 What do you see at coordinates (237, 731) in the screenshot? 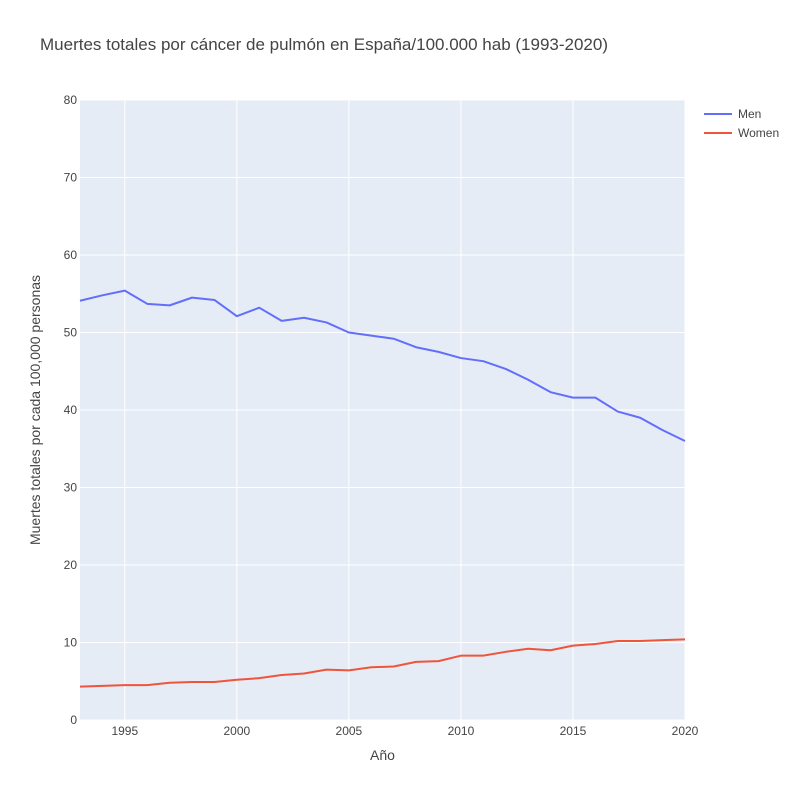
I see `x-tick-label: 2000` at bounding box center [237, 731].